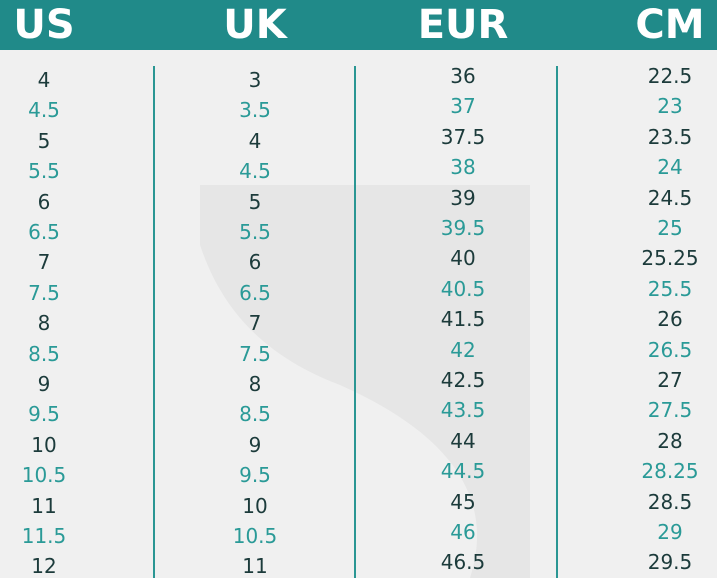 The image size is (717, 578). I want to click on size-cell: 23.5, so click(670, 136).